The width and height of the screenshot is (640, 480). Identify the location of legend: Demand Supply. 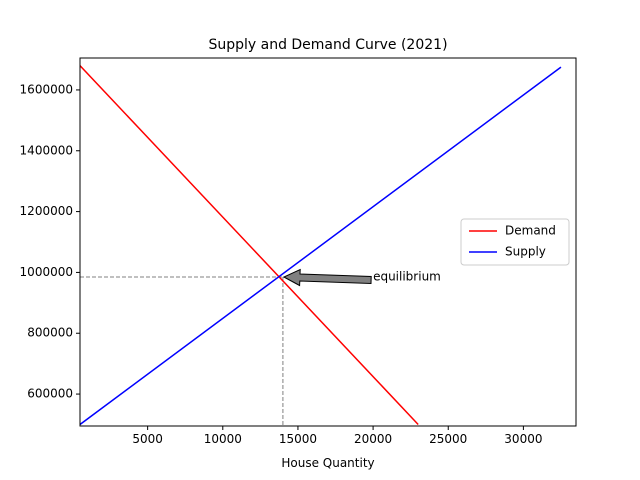
(515, 242).